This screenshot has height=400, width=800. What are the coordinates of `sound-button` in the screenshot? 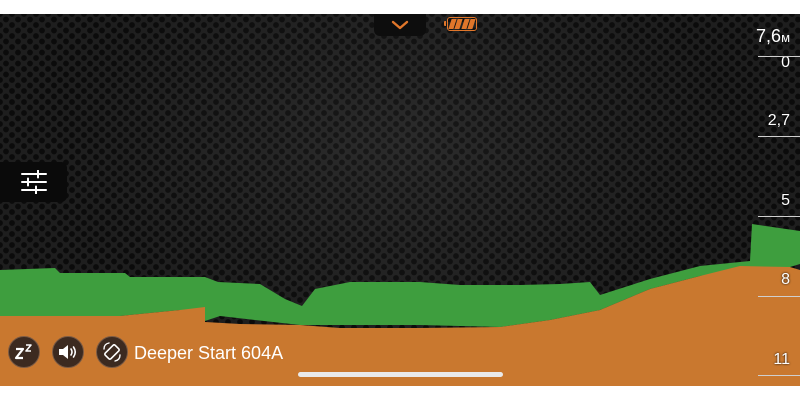 It's located at (68, 352).